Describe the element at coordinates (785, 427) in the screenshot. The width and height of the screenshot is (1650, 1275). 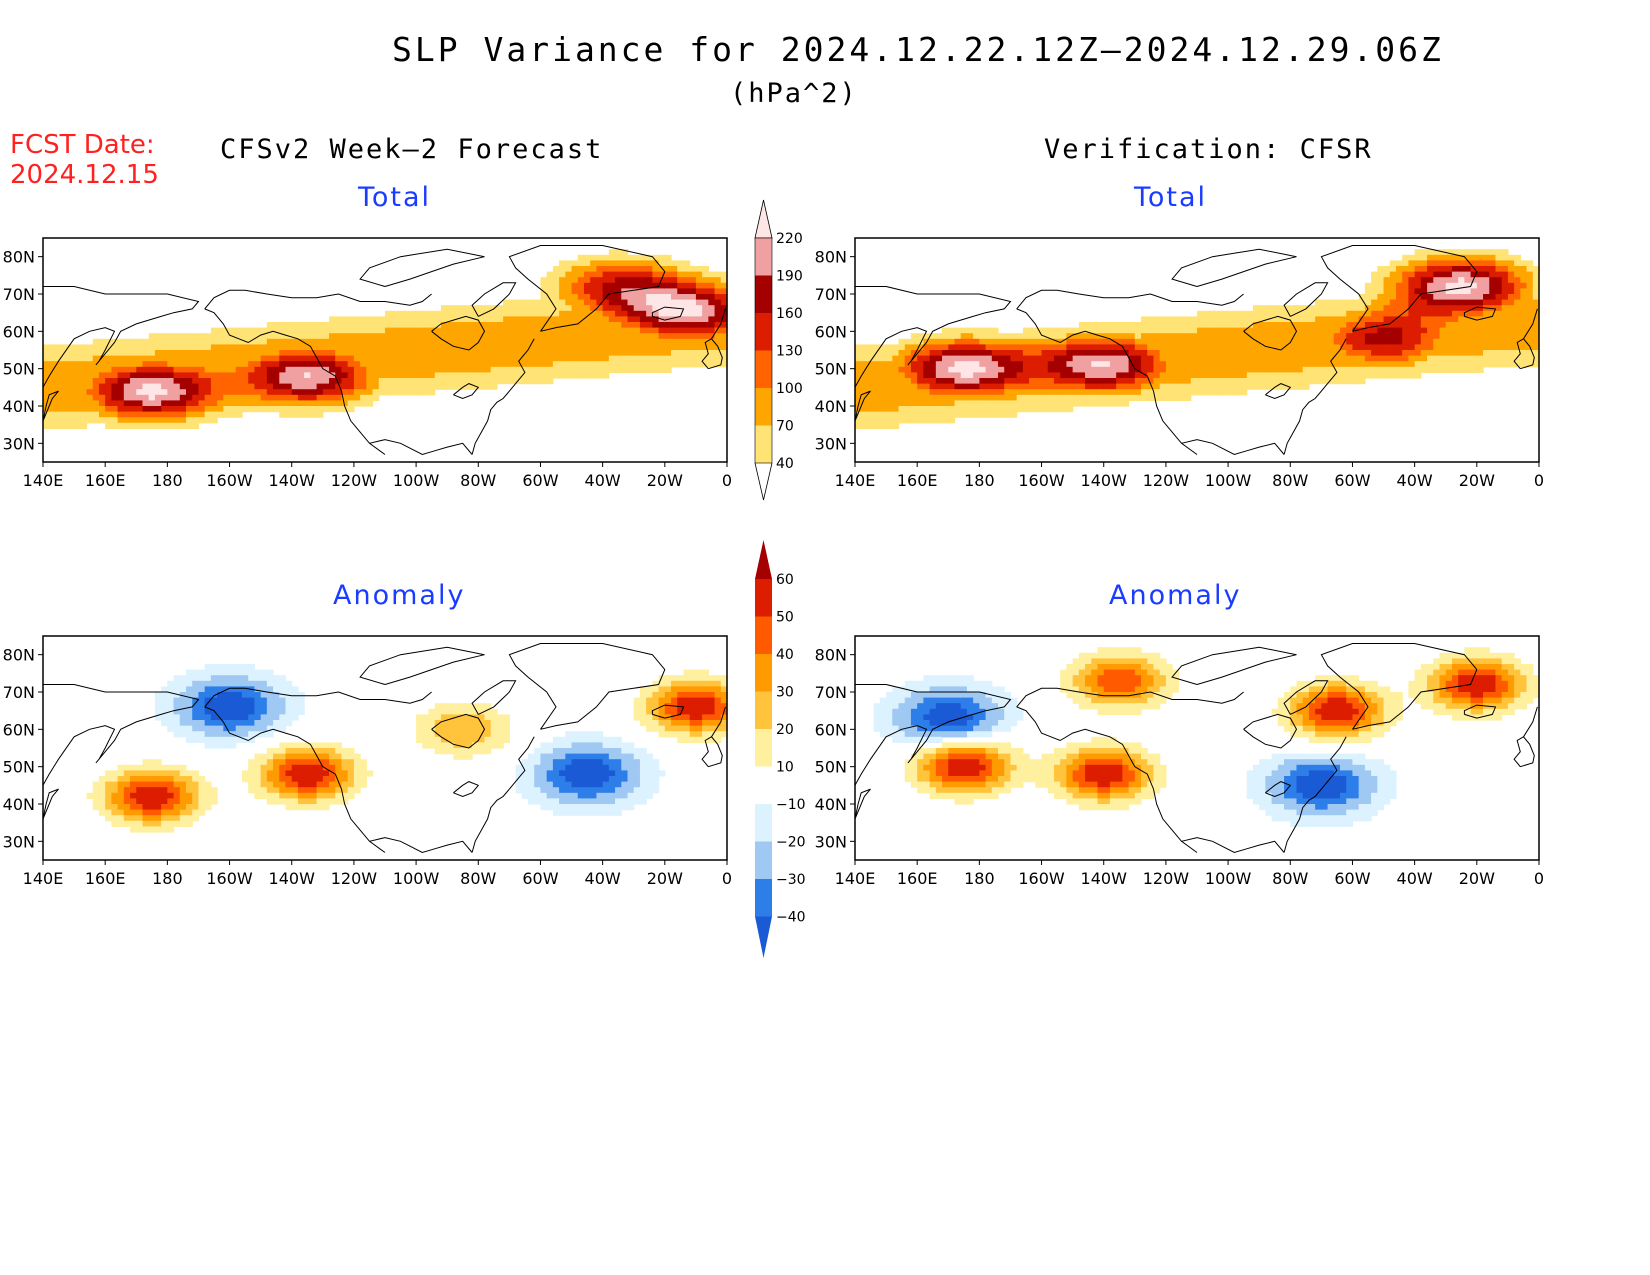
I see `colorbar-total-label: 70` at that location.